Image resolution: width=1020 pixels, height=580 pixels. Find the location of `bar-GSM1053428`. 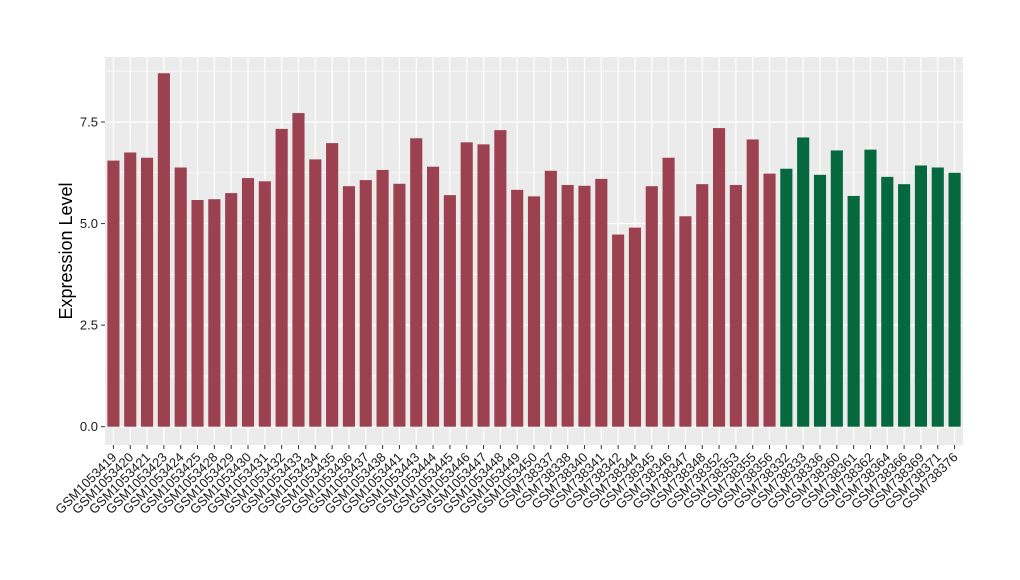

bar-GSM1053428 is located at coordinates (214, 313).